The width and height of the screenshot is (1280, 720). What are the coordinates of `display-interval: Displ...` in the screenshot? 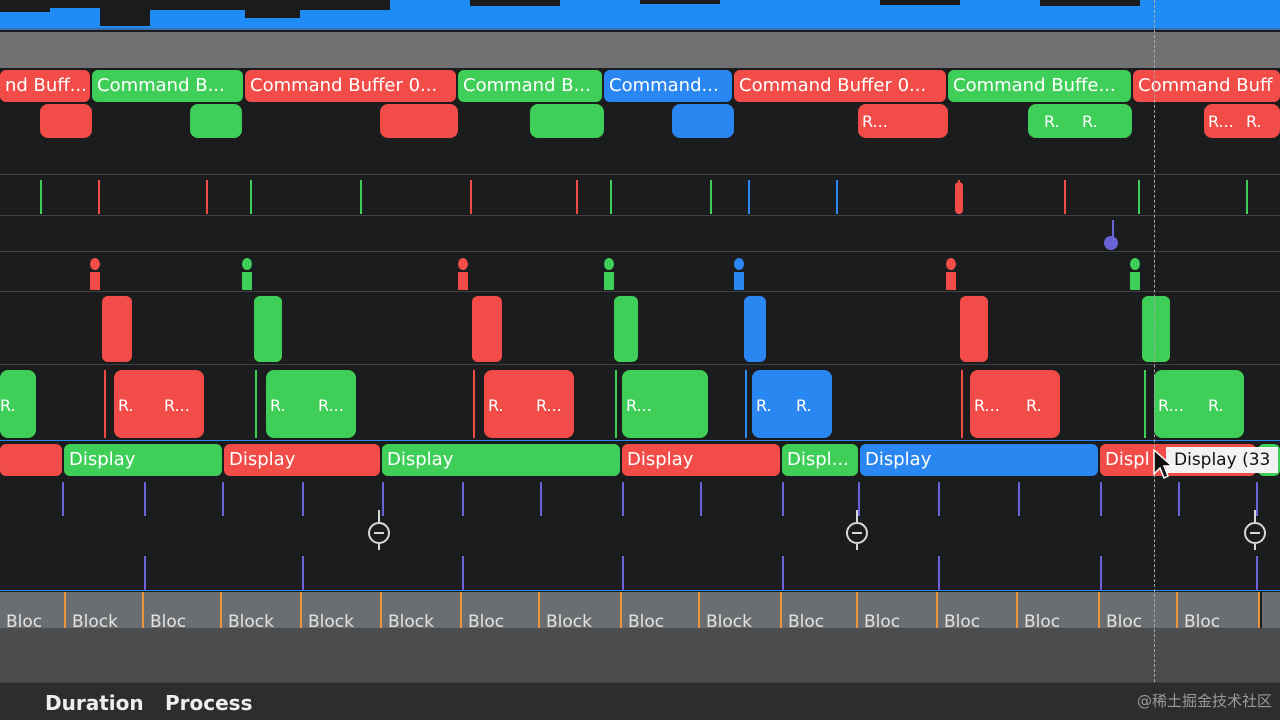 It's located at (820, 460).